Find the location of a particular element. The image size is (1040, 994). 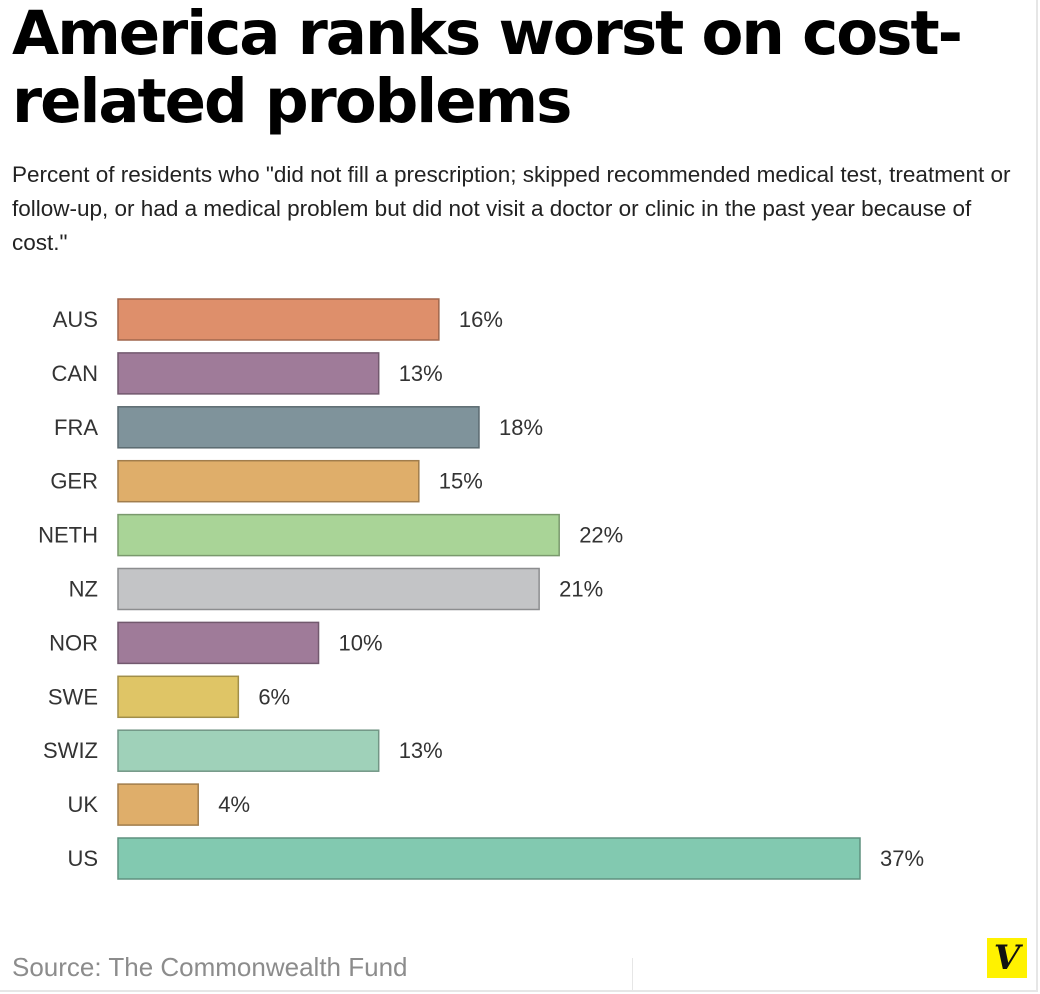

category-label-aus: AUS is located at coordinates (75, 319).